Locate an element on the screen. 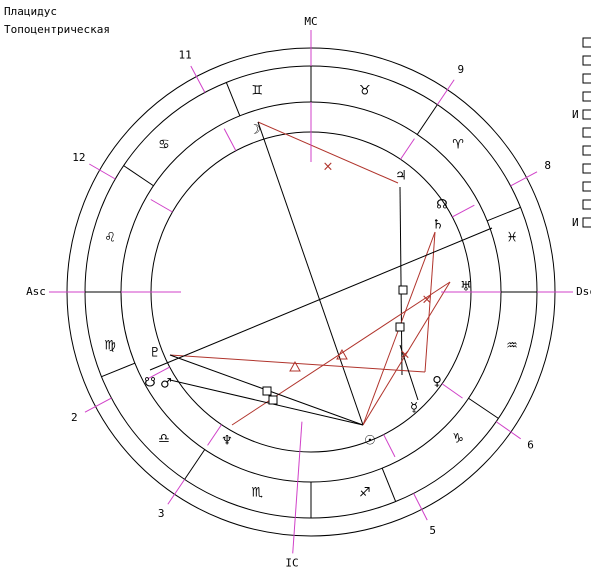  planet-glyph: ♆ is located at coordinates (227, 441).